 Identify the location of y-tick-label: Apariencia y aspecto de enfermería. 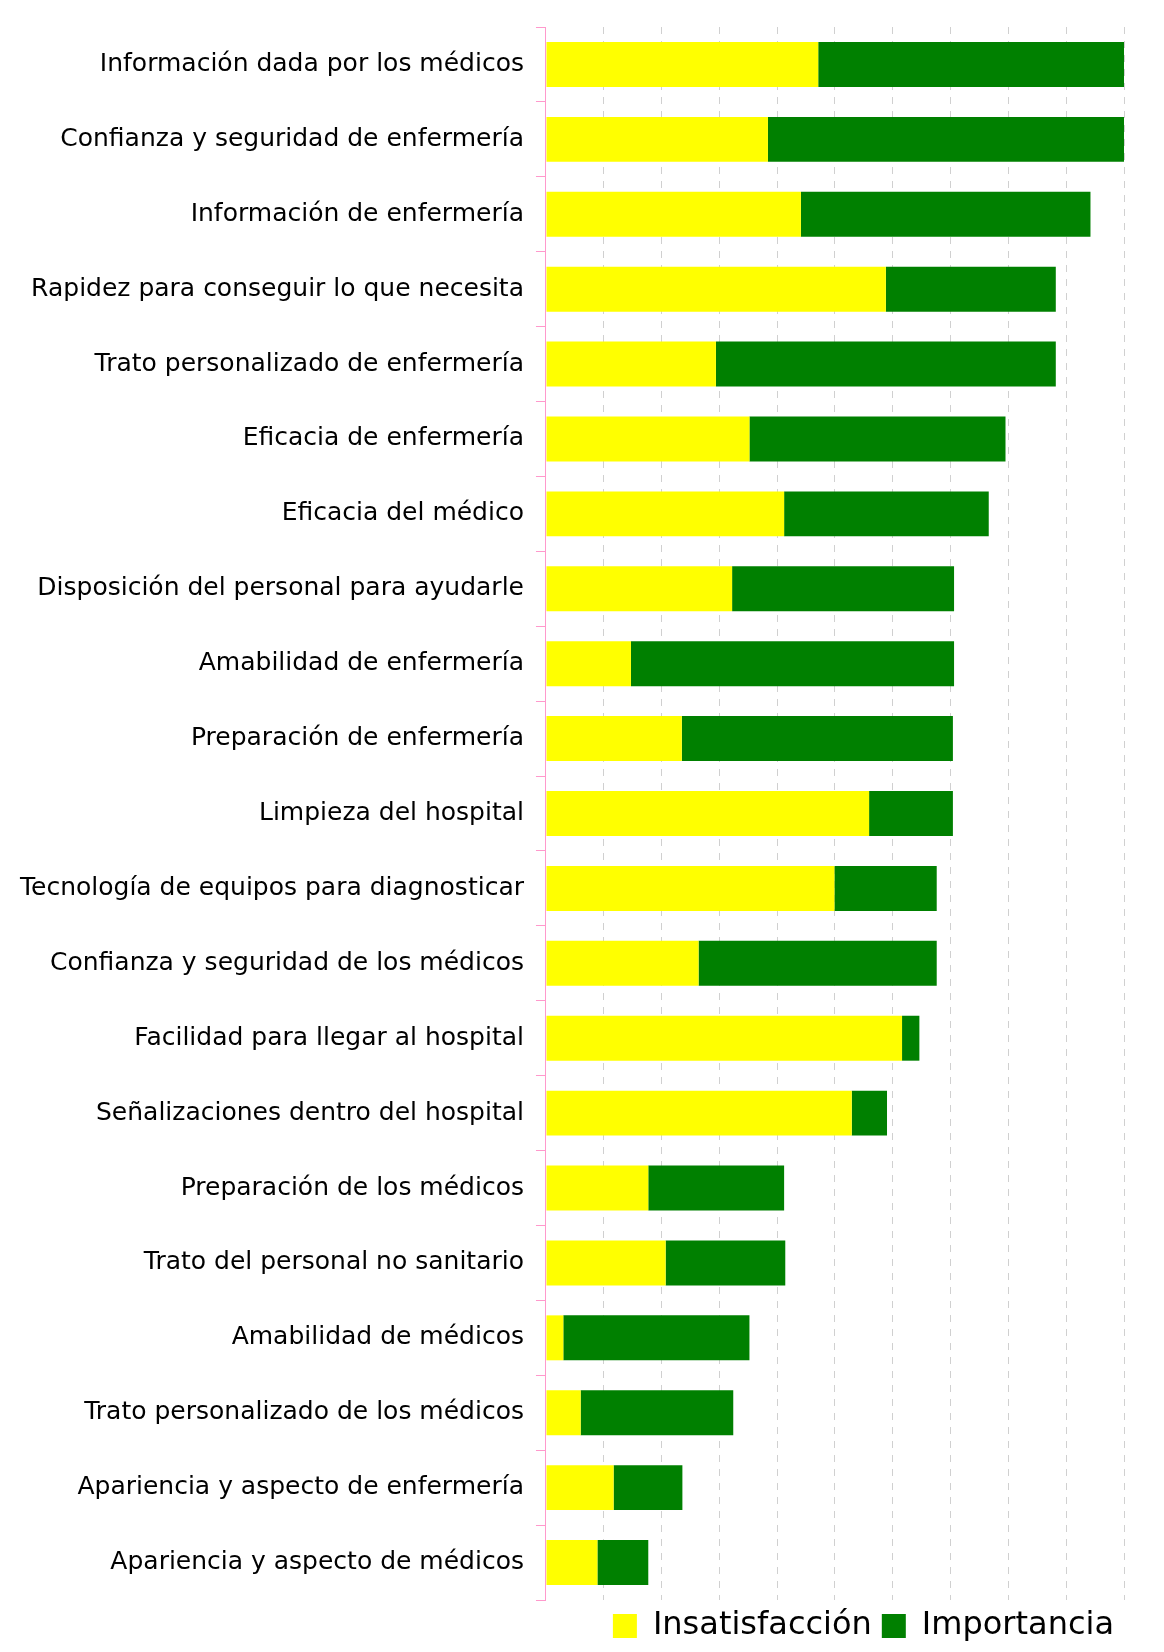
(300, 1486).